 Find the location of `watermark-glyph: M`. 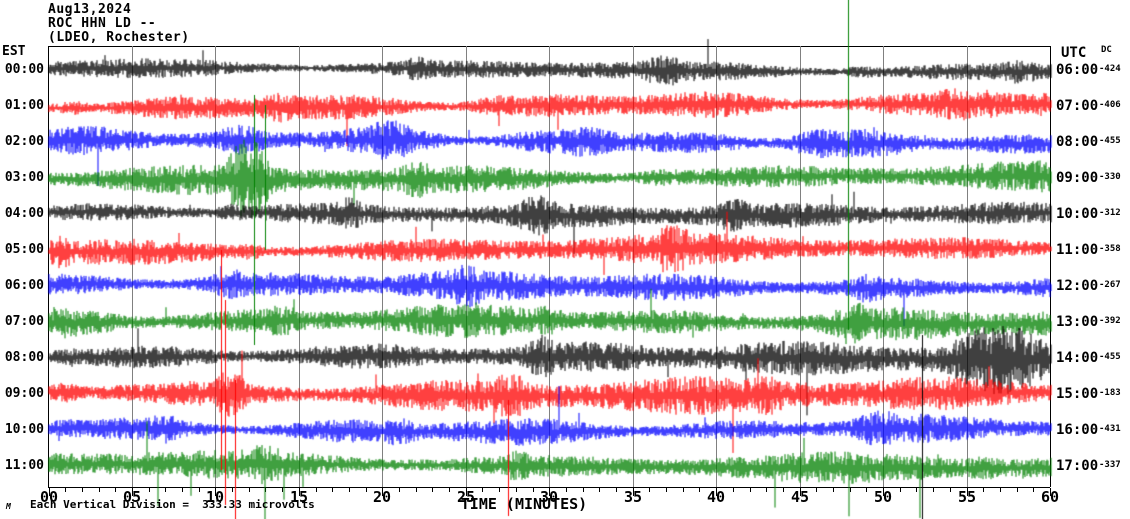

watermark-glyph: M is located at coordinates (8, 506).